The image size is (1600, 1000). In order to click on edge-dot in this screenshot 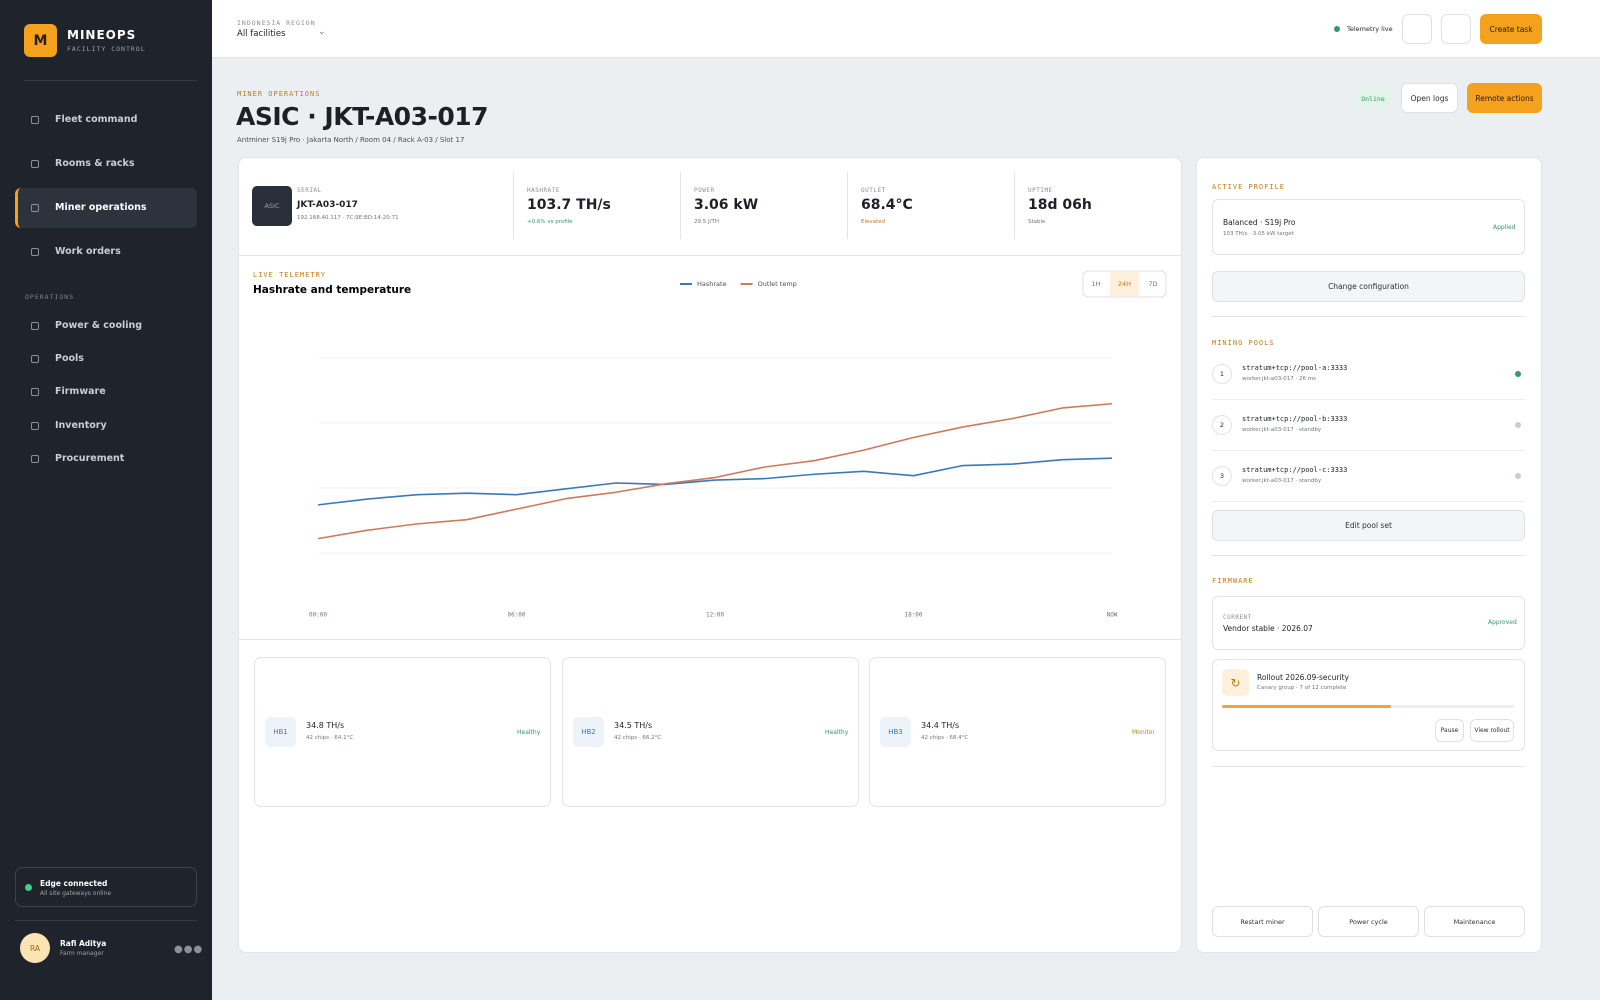, I will do `click(28, 887)`.